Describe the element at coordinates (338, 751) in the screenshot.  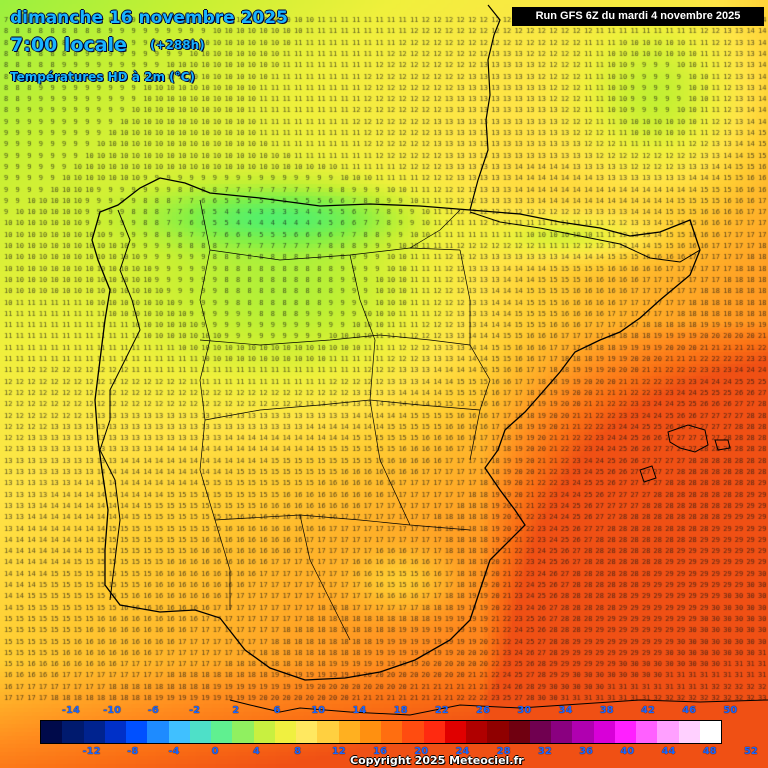
I see `legend-tick-label: 12` at that location.